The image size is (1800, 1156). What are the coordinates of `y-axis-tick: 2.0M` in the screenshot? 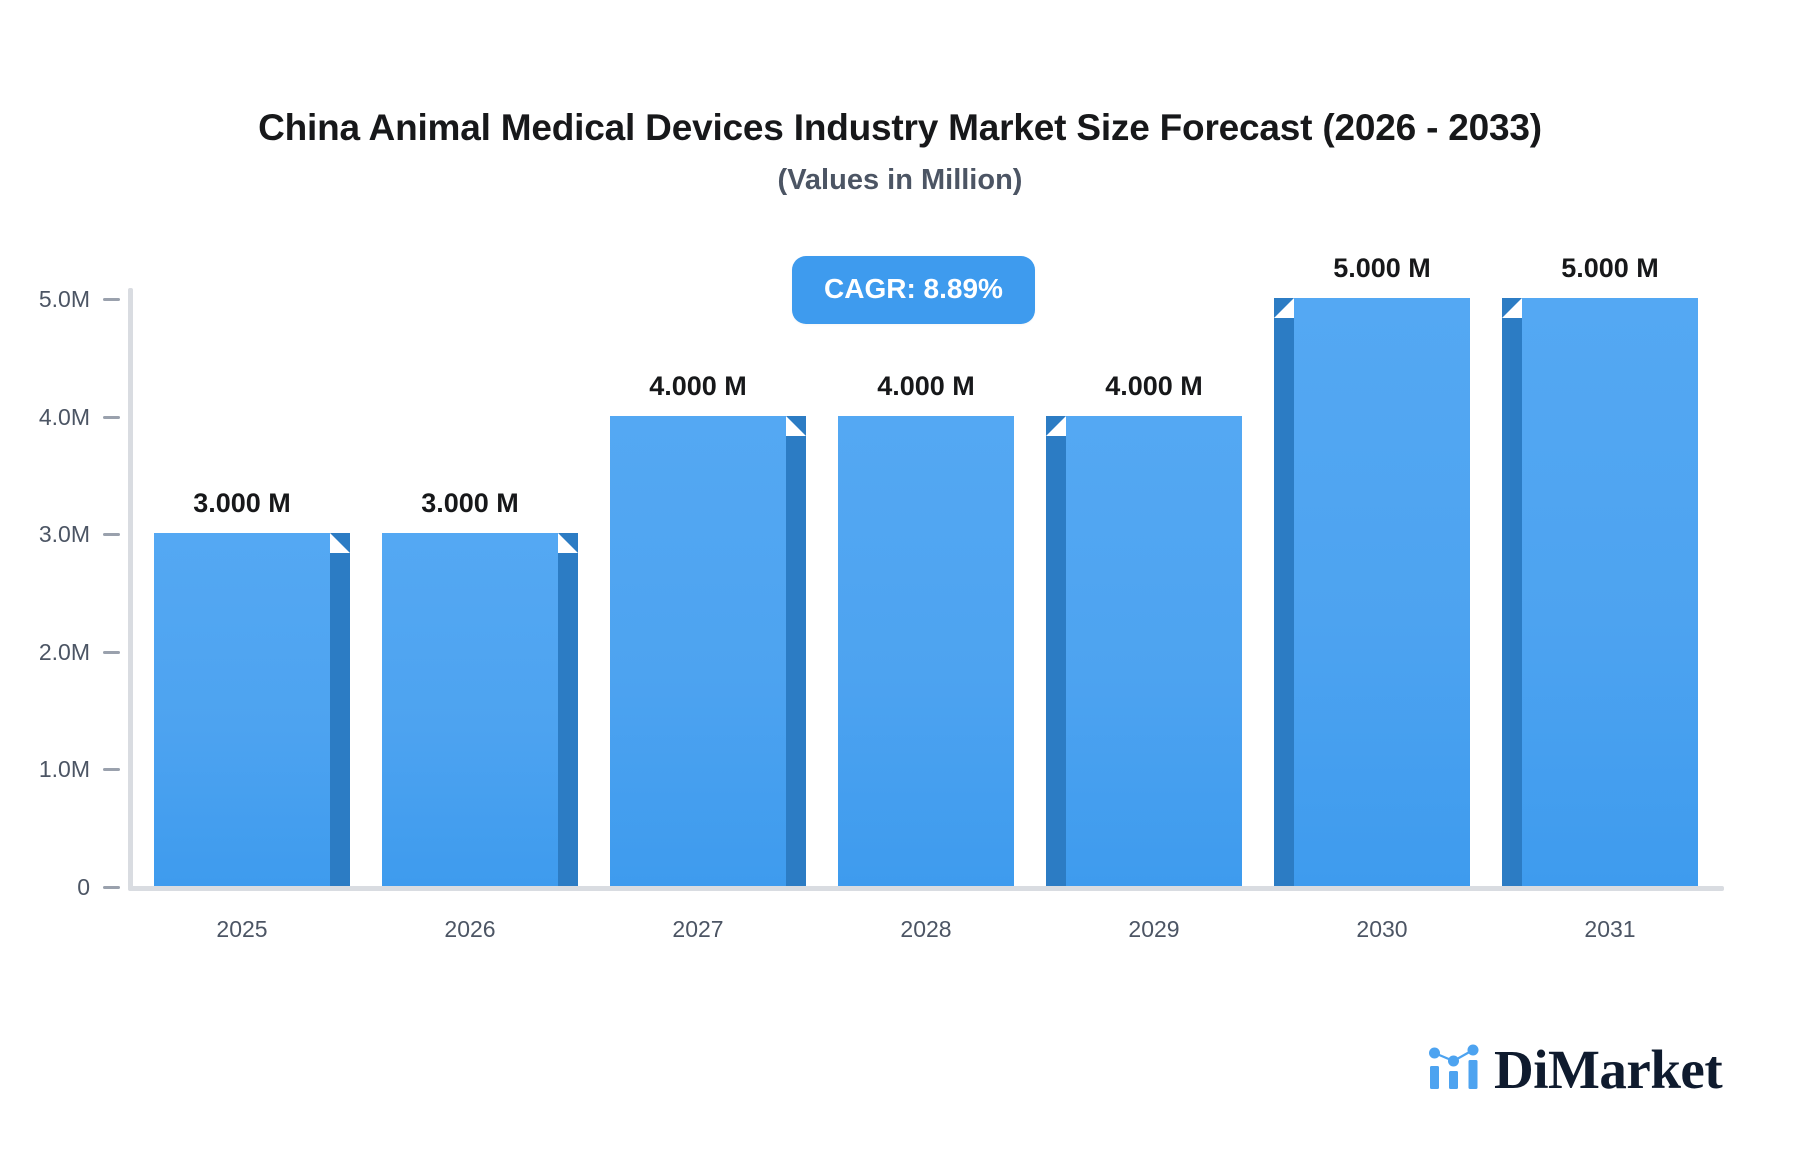 It's located at (60, 651).